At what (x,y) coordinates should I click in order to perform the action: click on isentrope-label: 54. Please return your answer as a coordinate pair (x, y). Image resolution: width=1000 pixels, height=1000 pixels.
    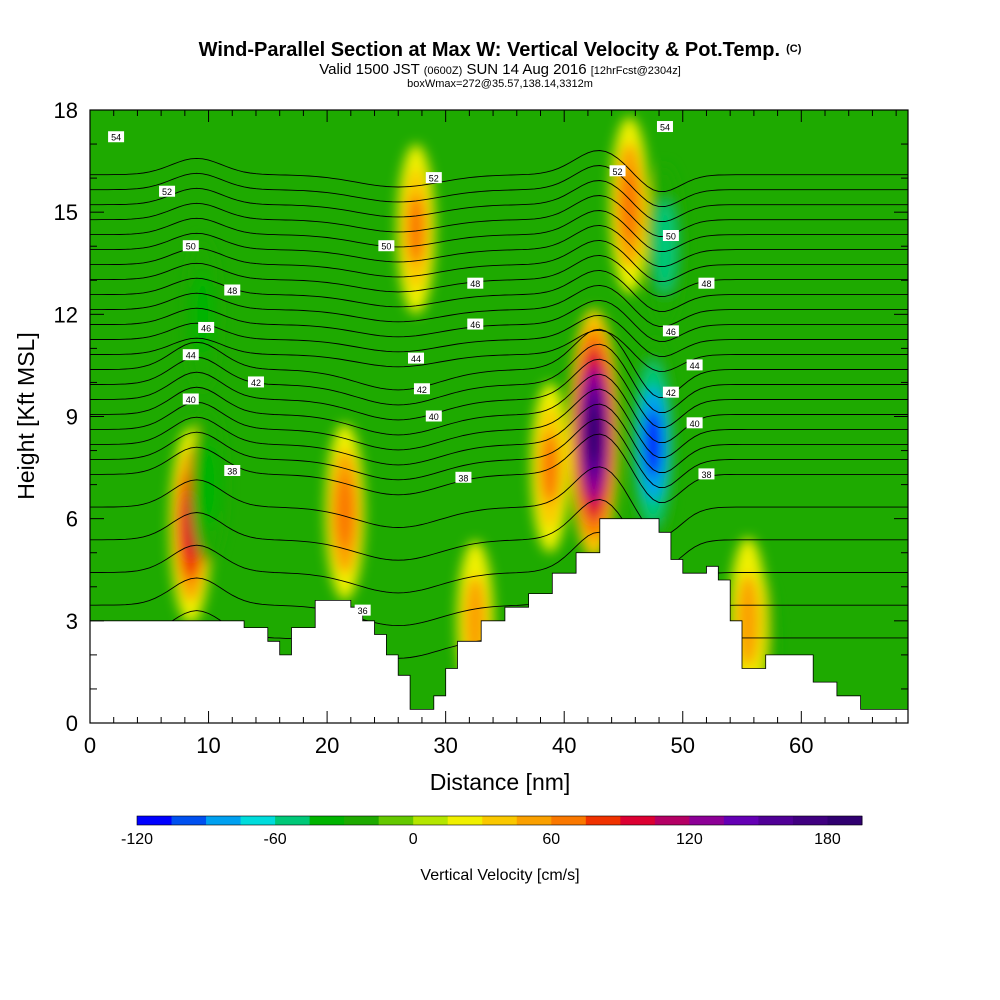
    Looking at the image, I should click on (116, 137).